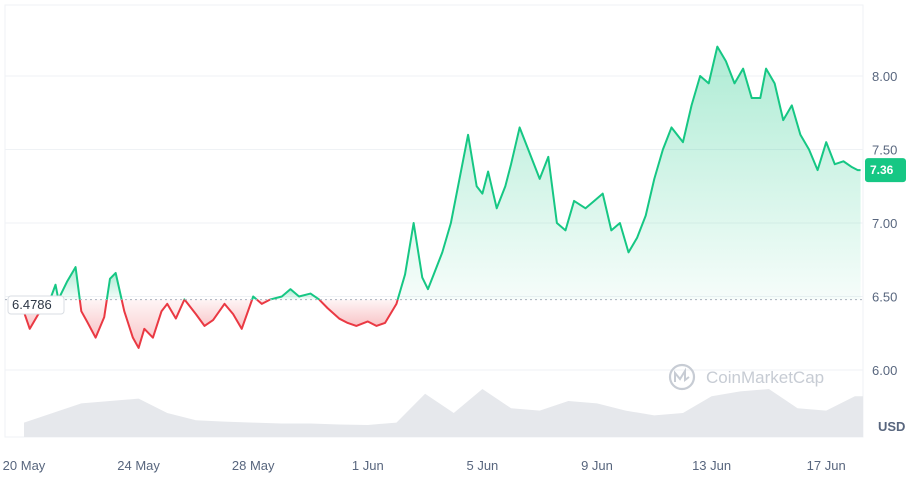 The width and height of the screenshot is (919, 477). What do you see at coordinates (884, 150) in the screenshot?
I see `y-tick-label: 7.50` at bounding box center [884, 150].